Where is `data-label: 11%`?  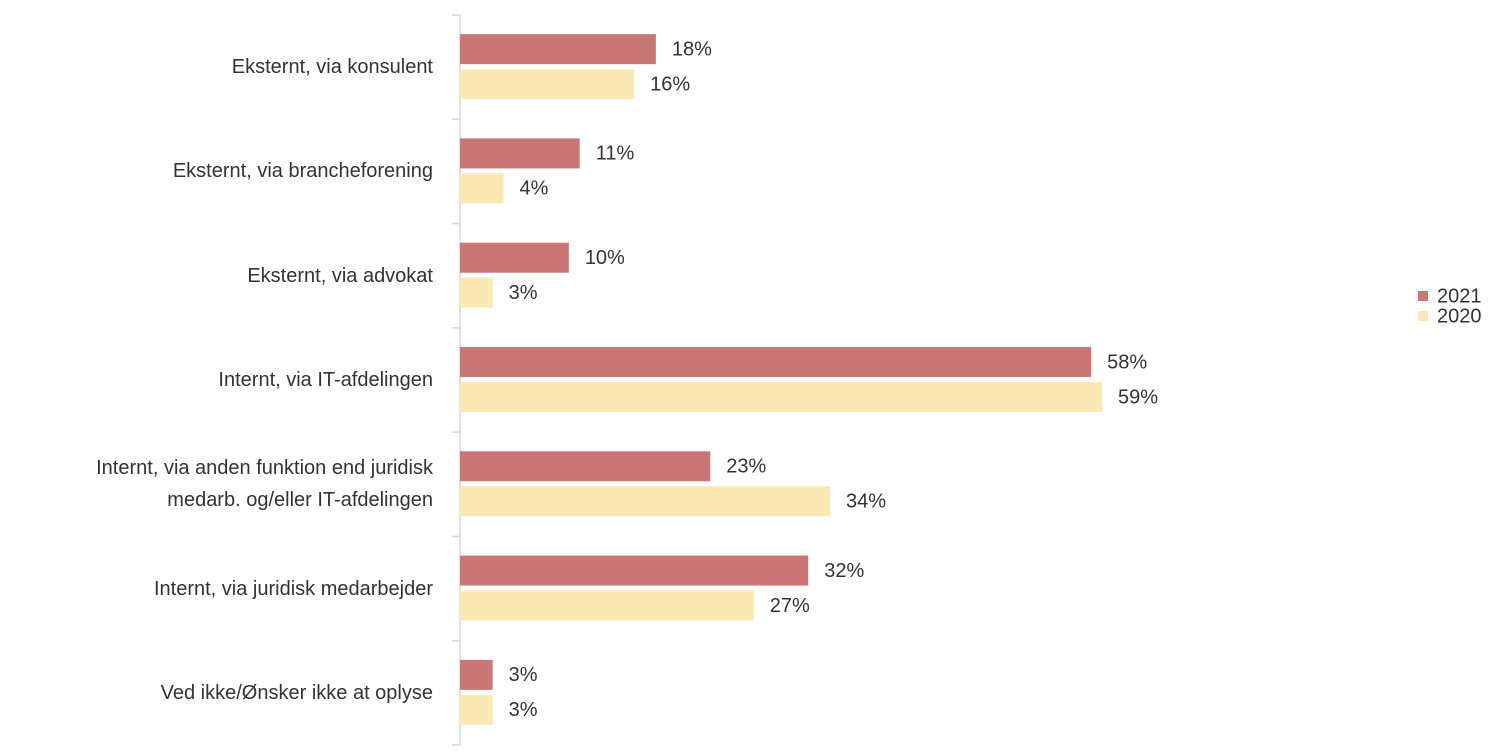 data-label: 11% is located at coordinates (615, 154).